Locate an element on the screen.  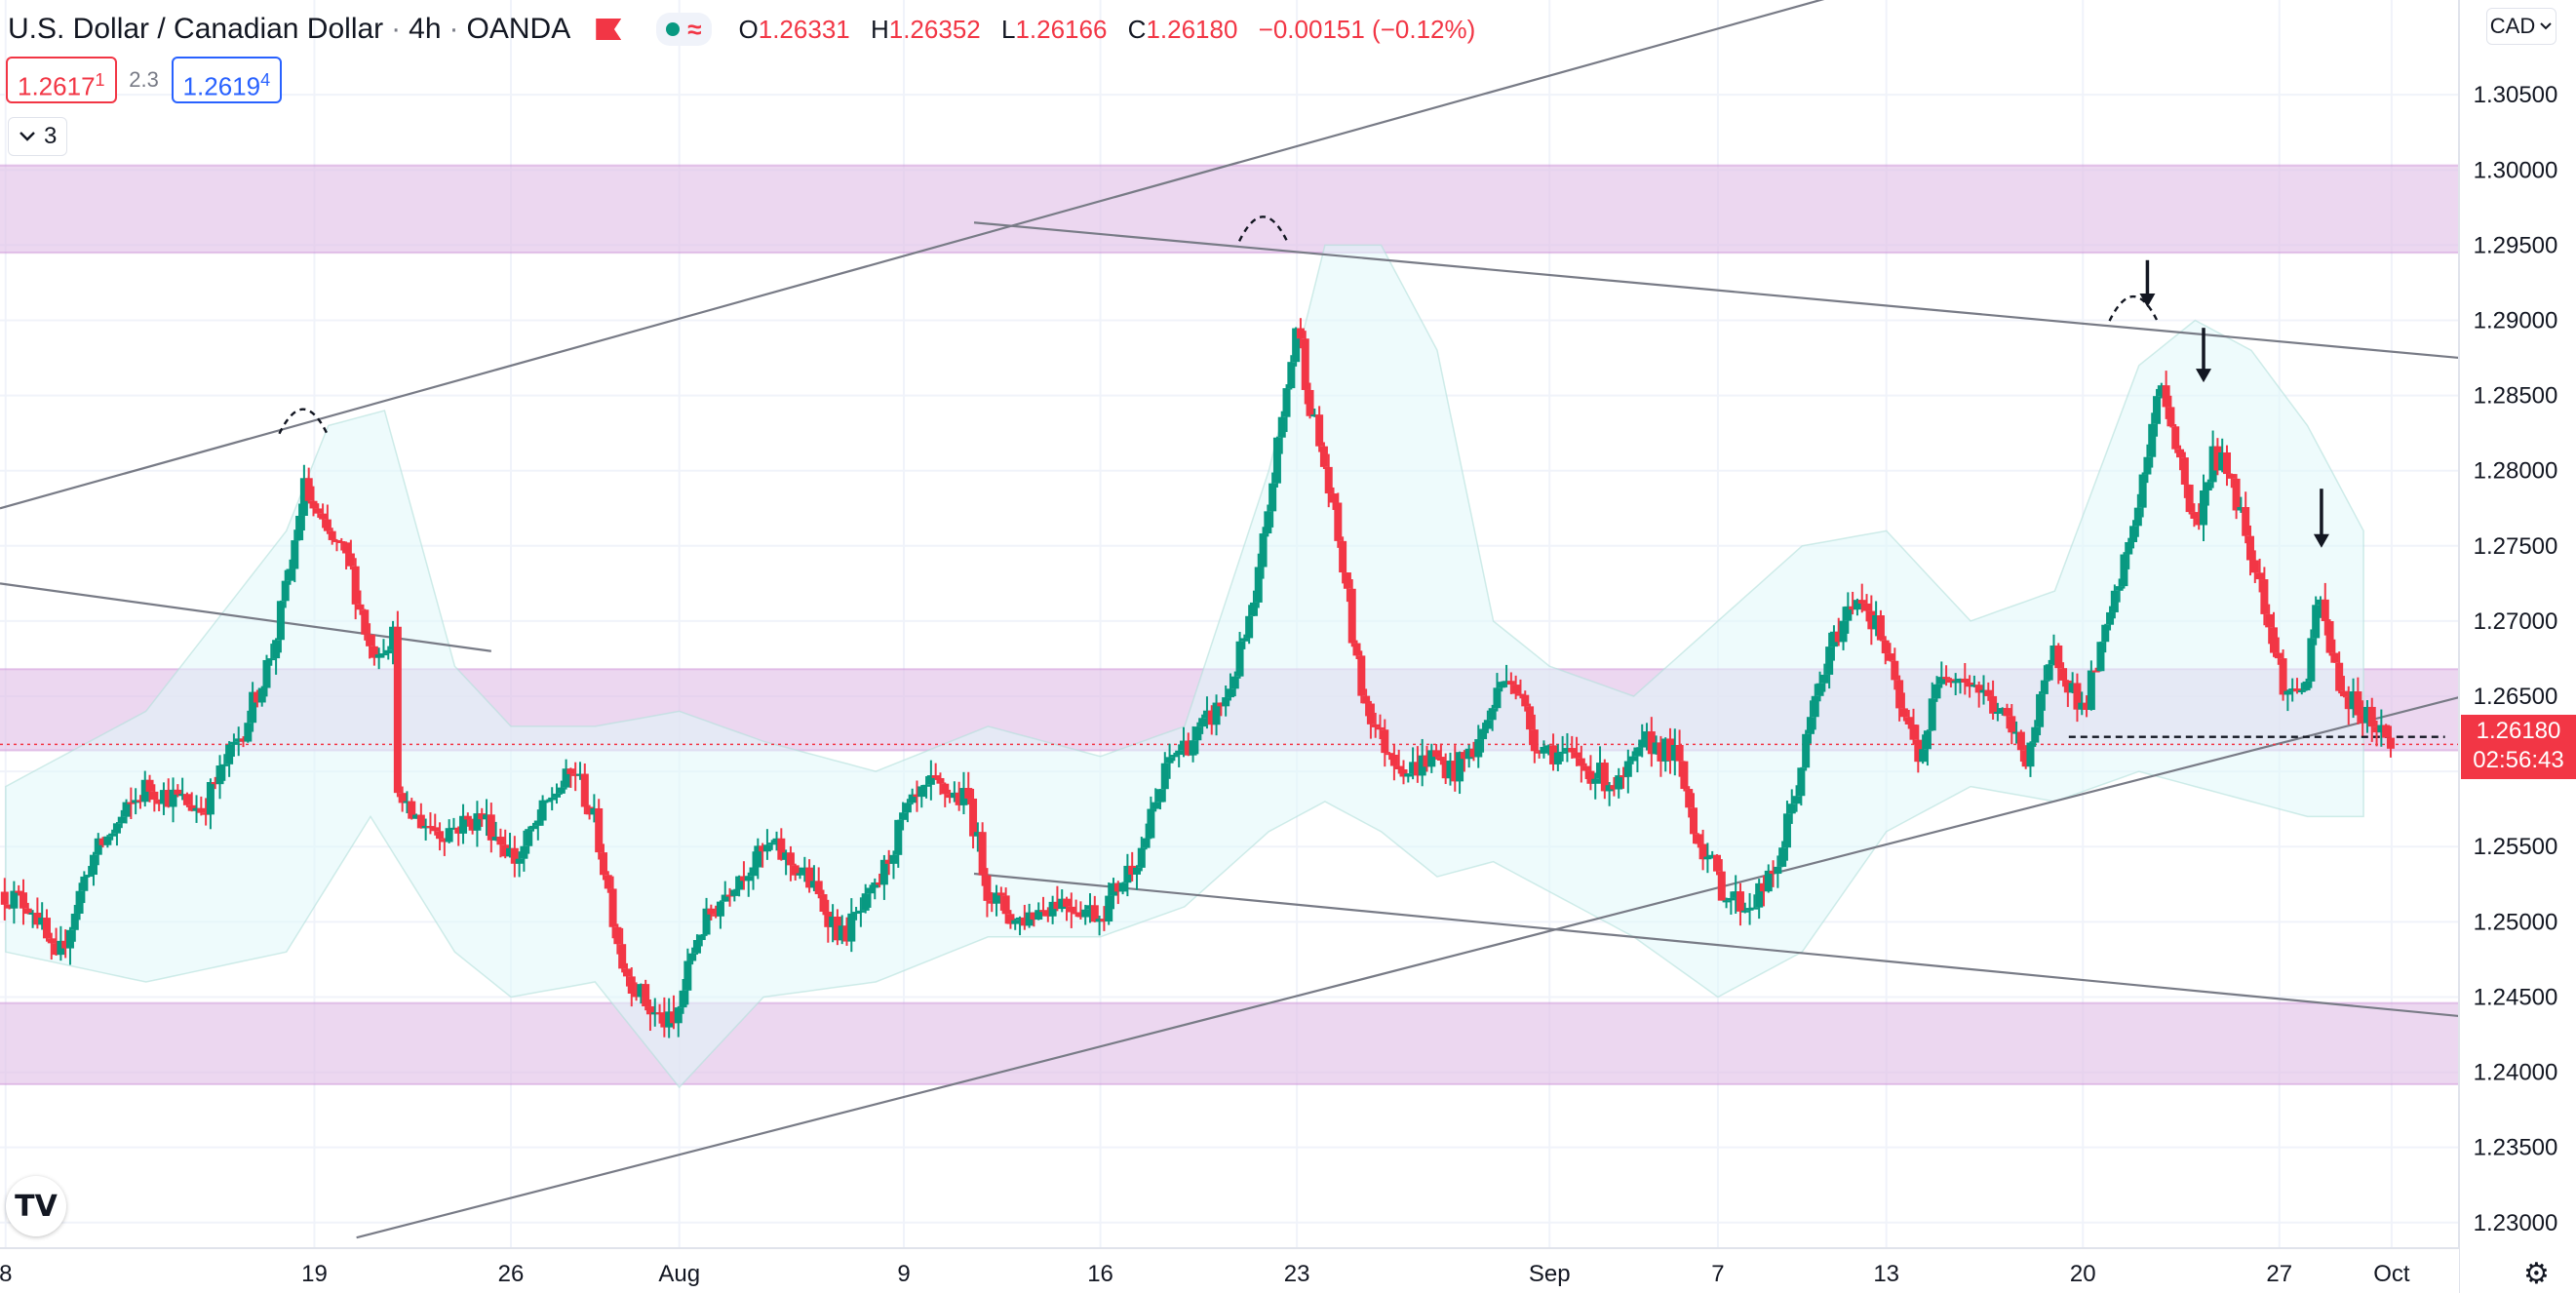
time-tick-label: 16 is located at coordinates (1100, 1274).